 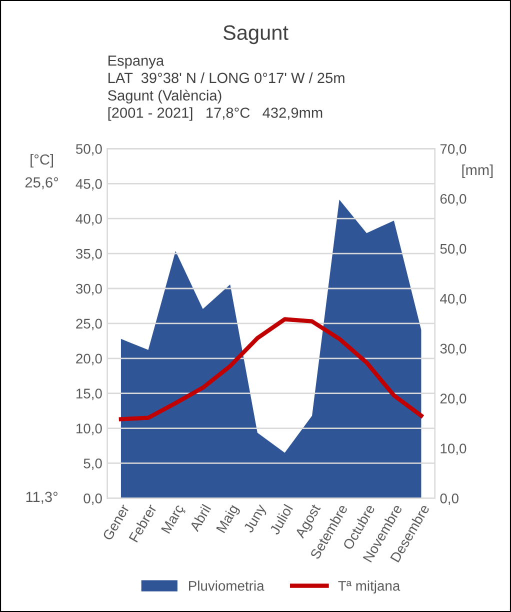 I want to click on y-tick-label: 35,0, so click(x=89, y=254).